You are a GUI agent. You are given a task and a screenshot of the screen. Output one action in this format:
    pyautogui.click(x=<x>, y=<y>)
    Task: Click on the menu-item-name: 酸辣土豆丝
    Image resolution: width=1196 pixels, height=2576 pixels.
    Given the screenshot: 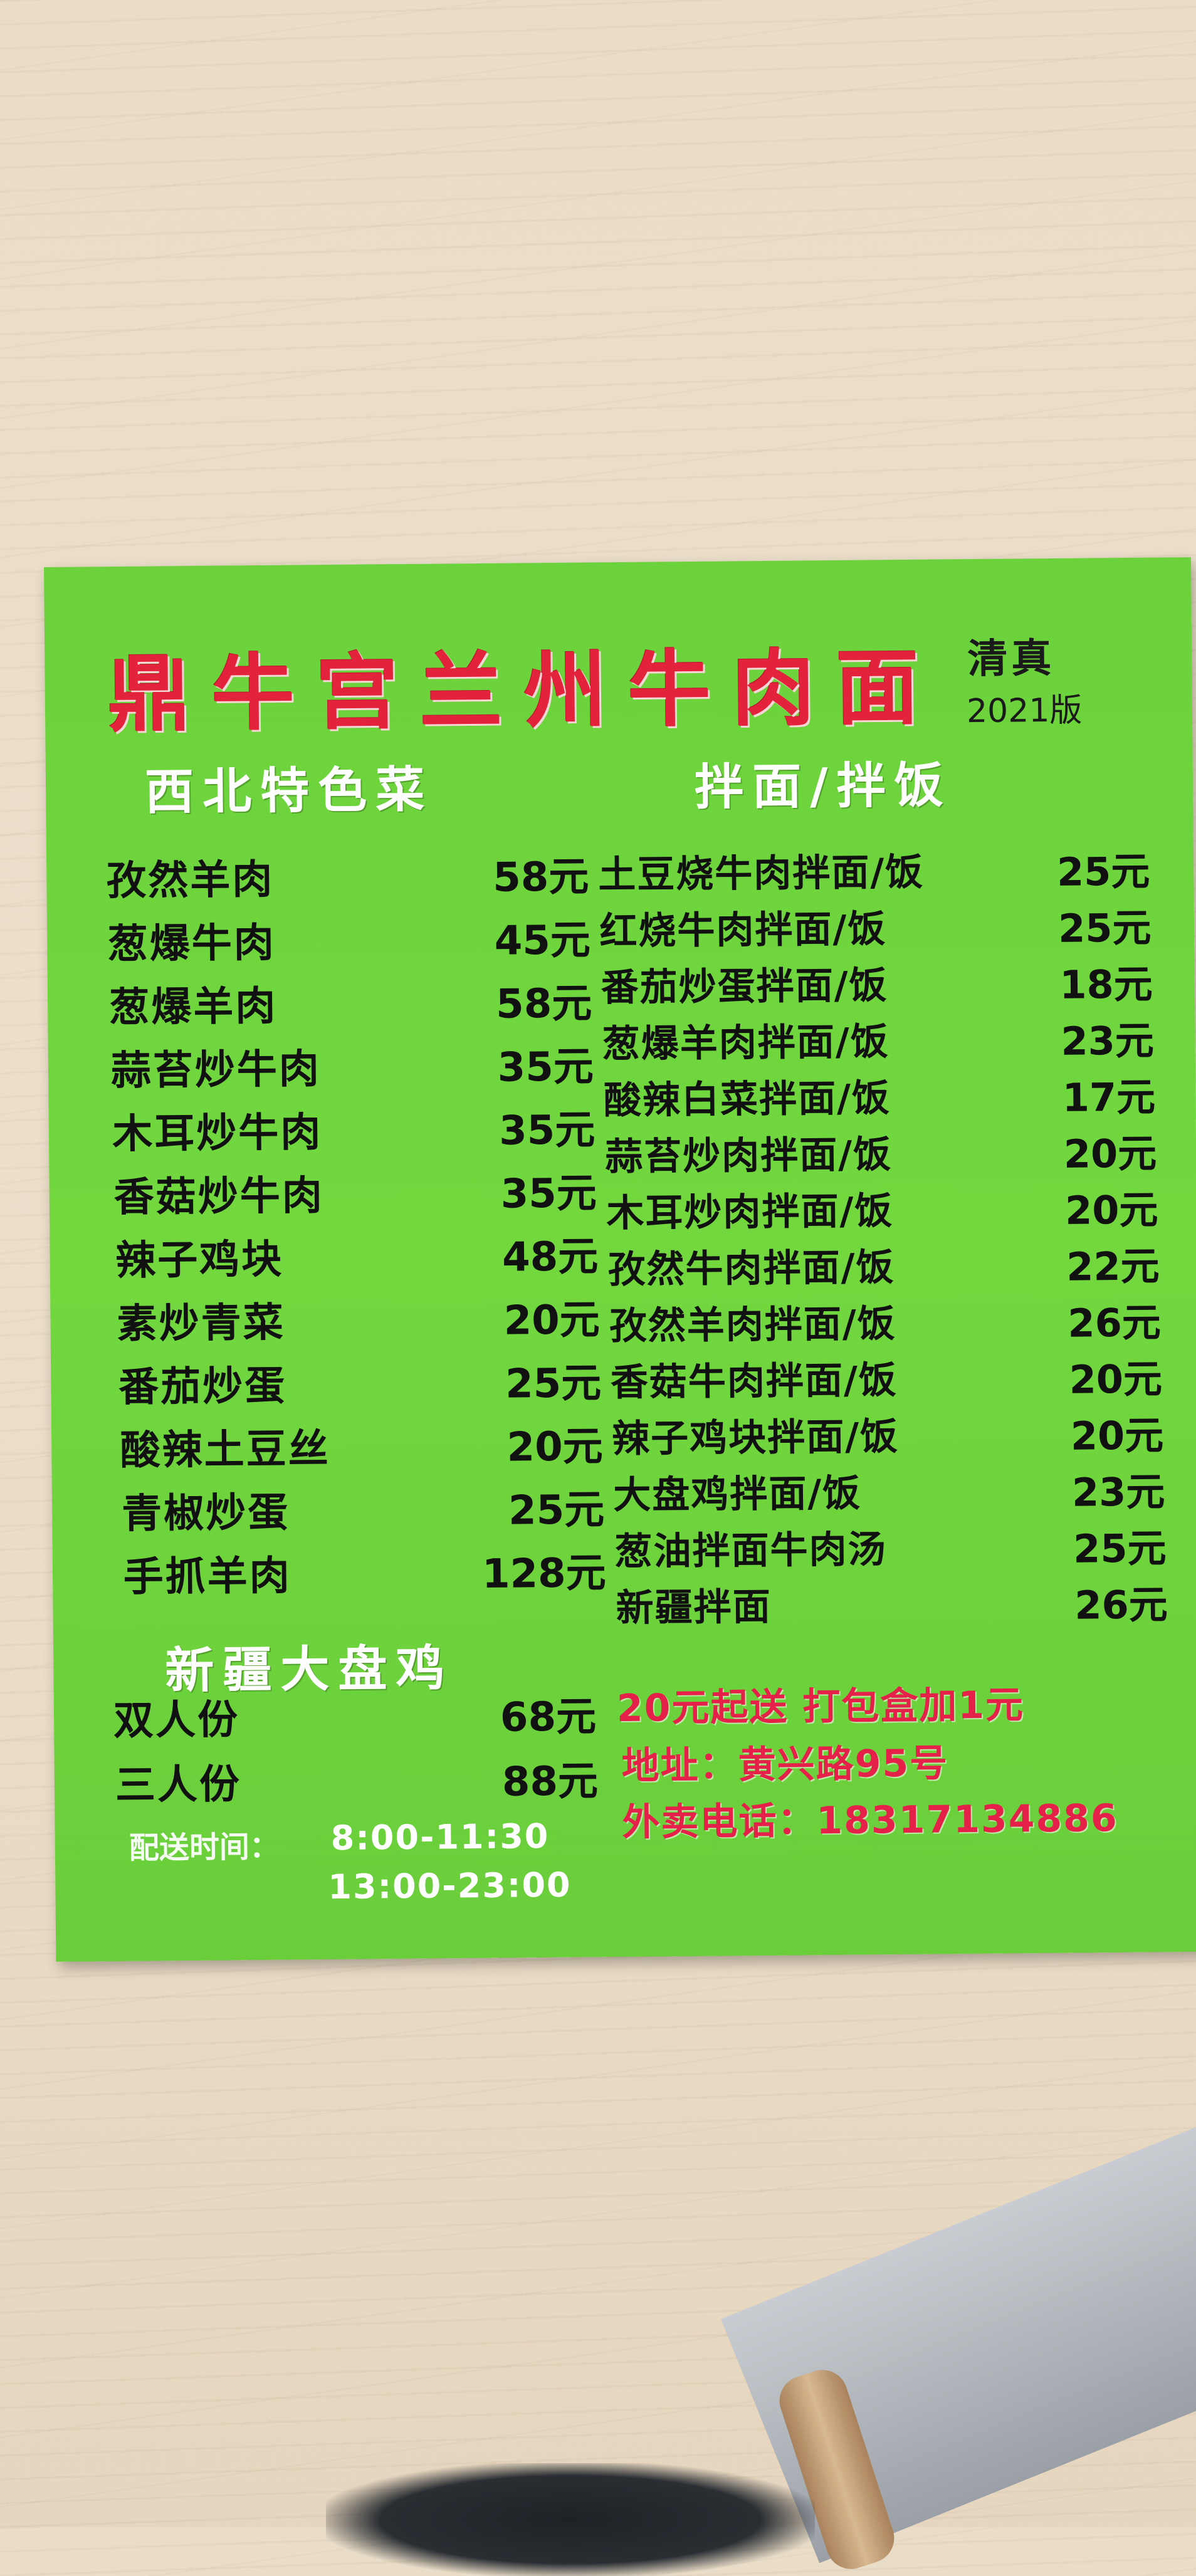 What is the action you would take?
    pyautogui.click(x=226, y=1450)
    